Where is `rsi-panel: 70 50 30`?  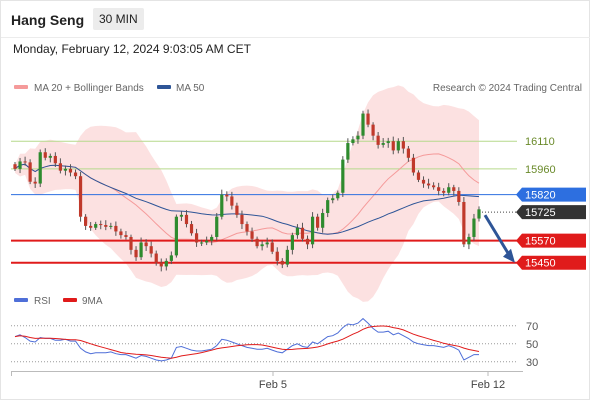
rsi-panel: 70 50 30 is located at coordinates (274, 343).